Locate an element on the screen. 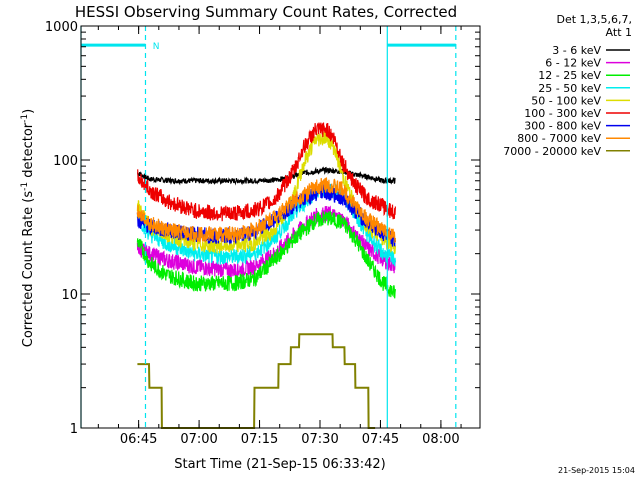  x-tick-label: 07:00 is located at coordinates (198, 439).